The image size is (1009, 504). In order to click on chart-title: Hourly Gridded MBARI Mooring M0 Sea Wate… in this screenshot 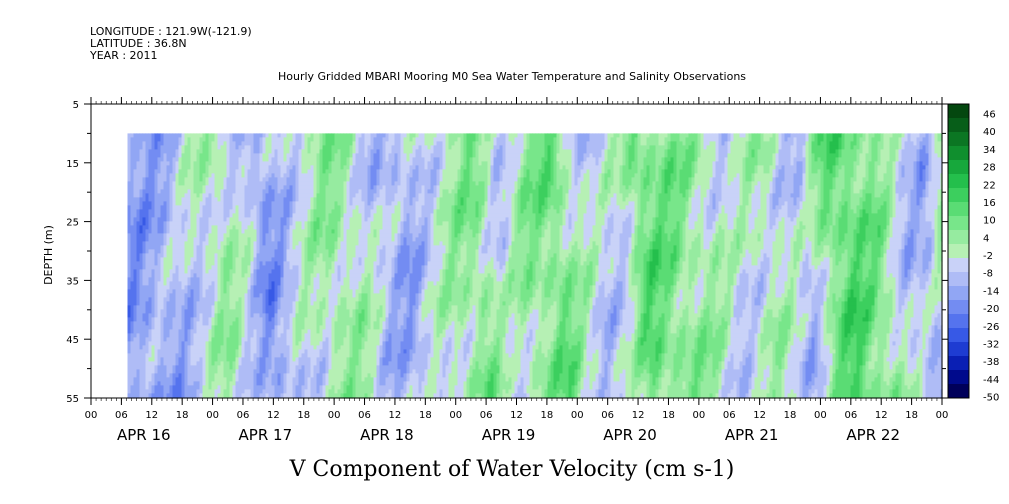, I will do `click(512, 76)`.